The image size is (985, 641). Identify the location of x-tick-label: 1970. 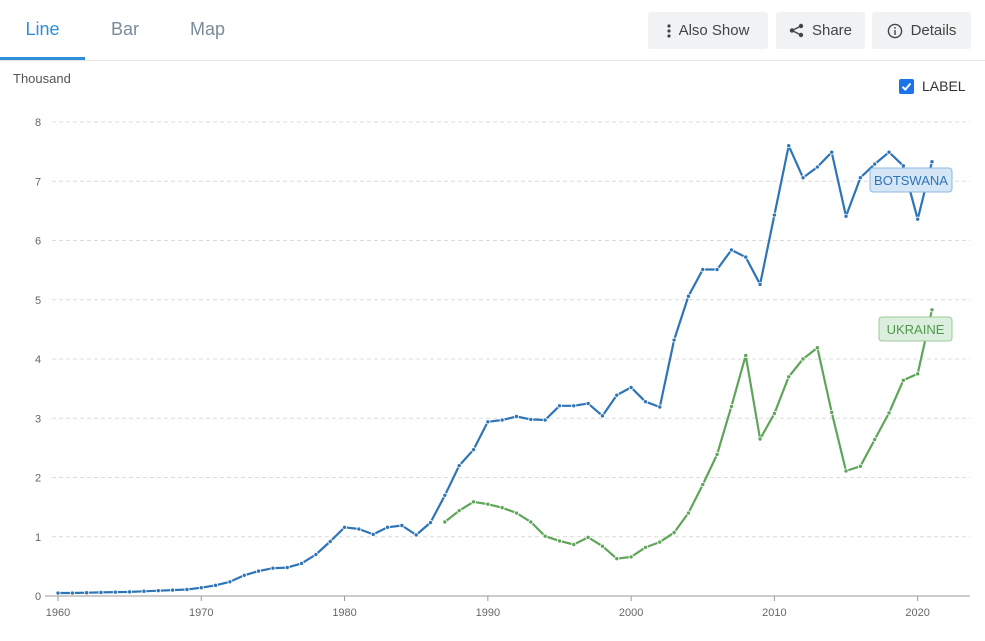
(201, 613).